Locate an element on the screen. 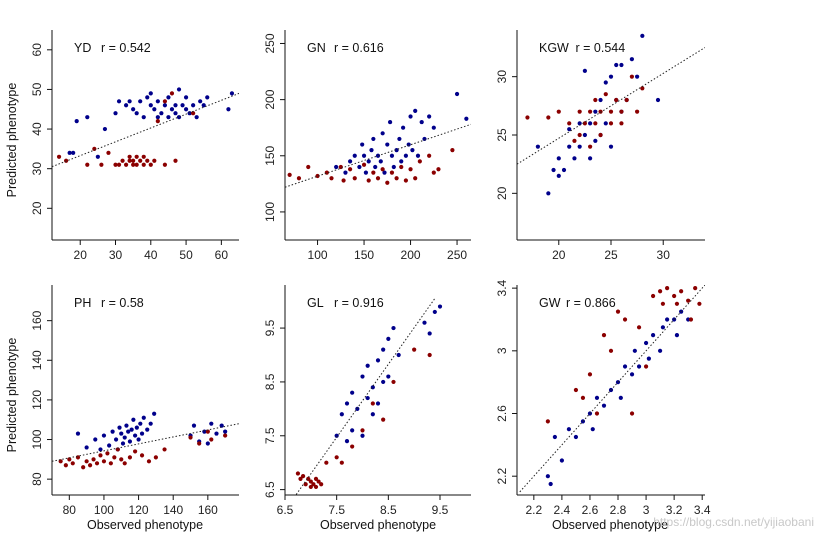 The image size is (822, 541). y-tick-label: 120 is located at coordinates (37, 400).